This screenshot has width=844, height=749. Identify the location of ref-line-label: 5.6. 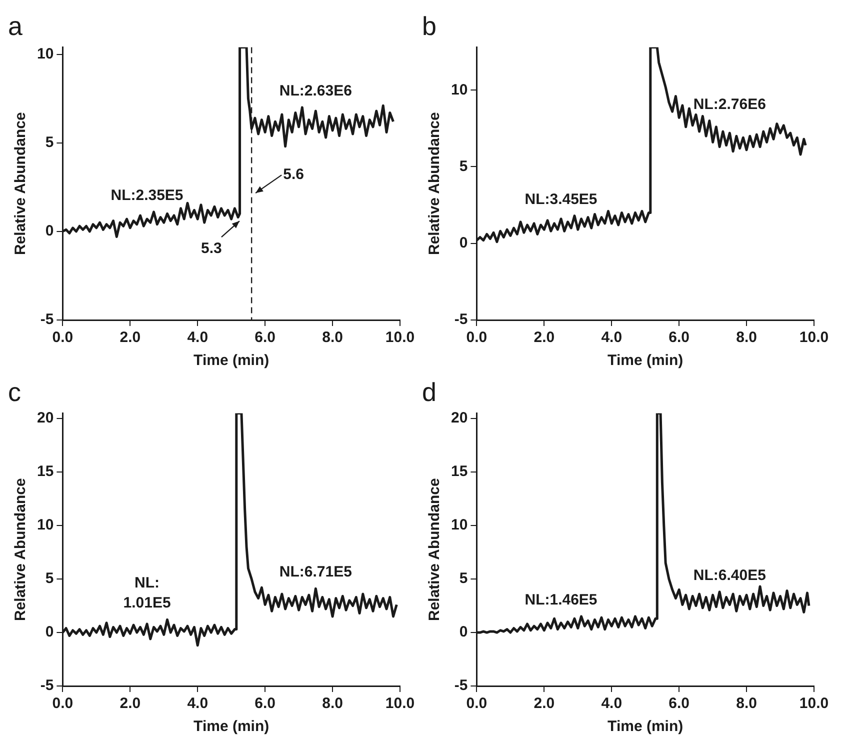
(293, 175).